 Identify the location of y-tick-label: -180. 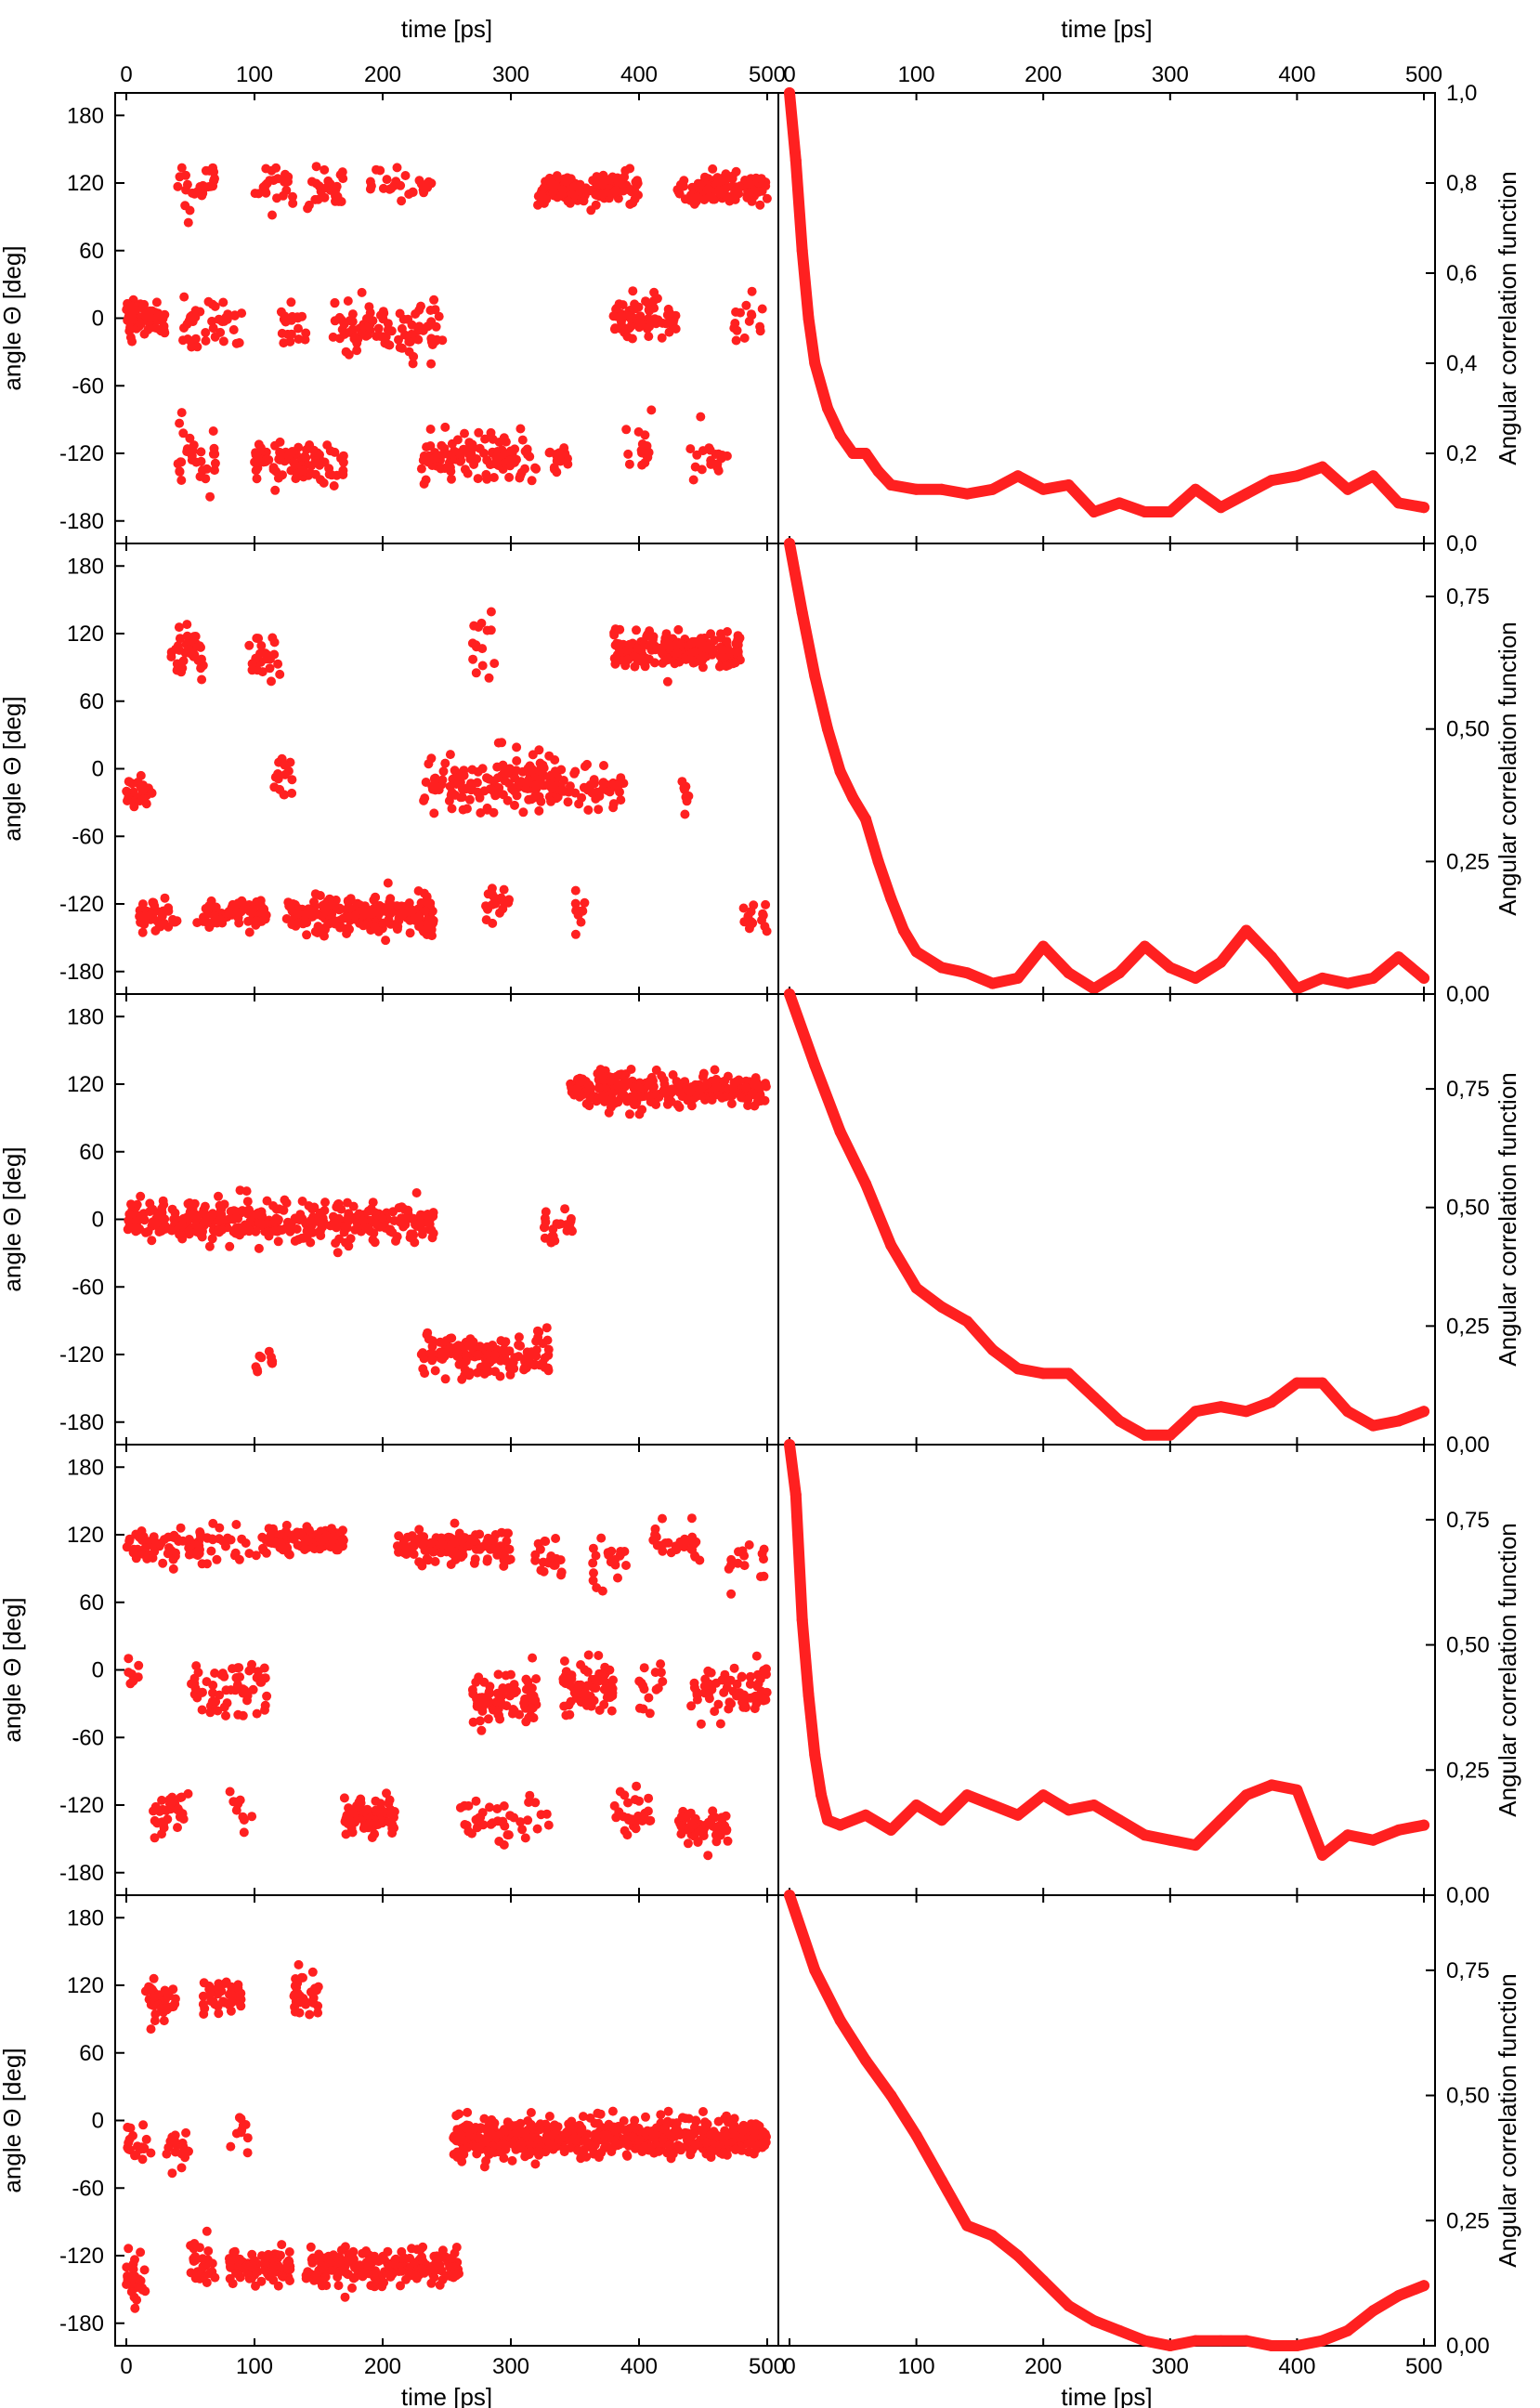
(81, 1873).